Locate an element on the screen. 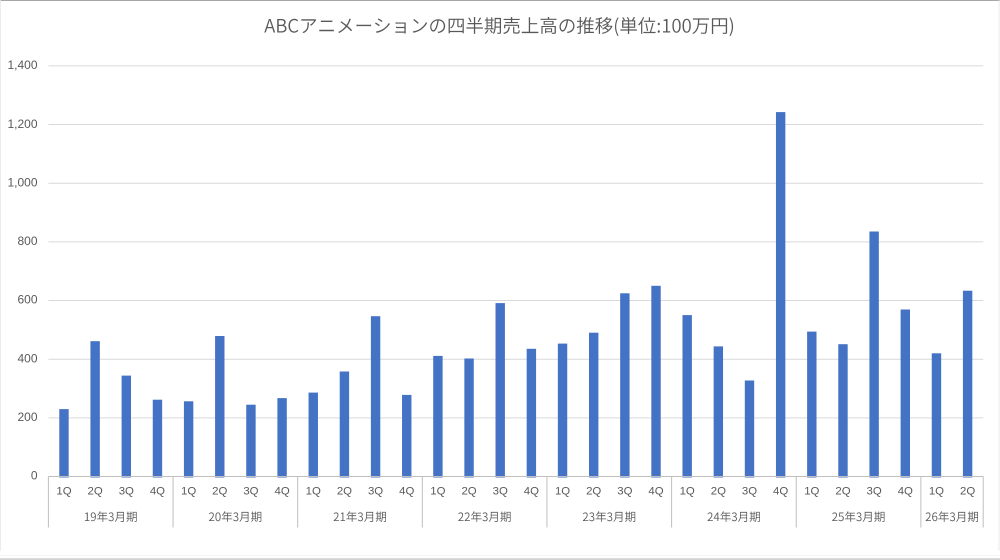  svg-text: 1,000 is located at coordinates (22, 182).